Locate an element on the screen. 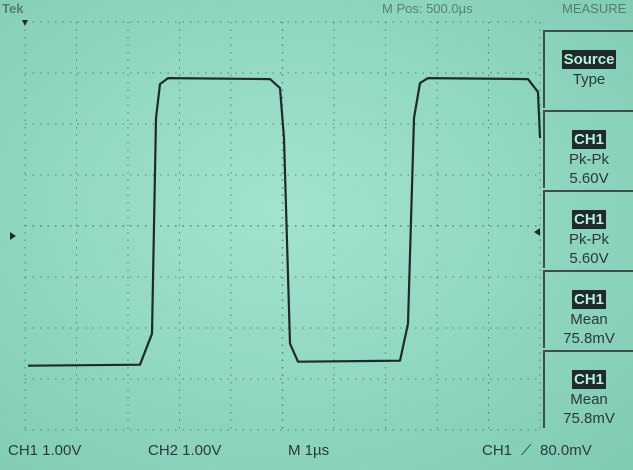 The width and height of the screenshot is (633, 470). bottom-status-bar: CH1 1.00V CH2 1.00V M 1µs CH1 ⟋ 80.0mV is located at coordinates (316, 451).